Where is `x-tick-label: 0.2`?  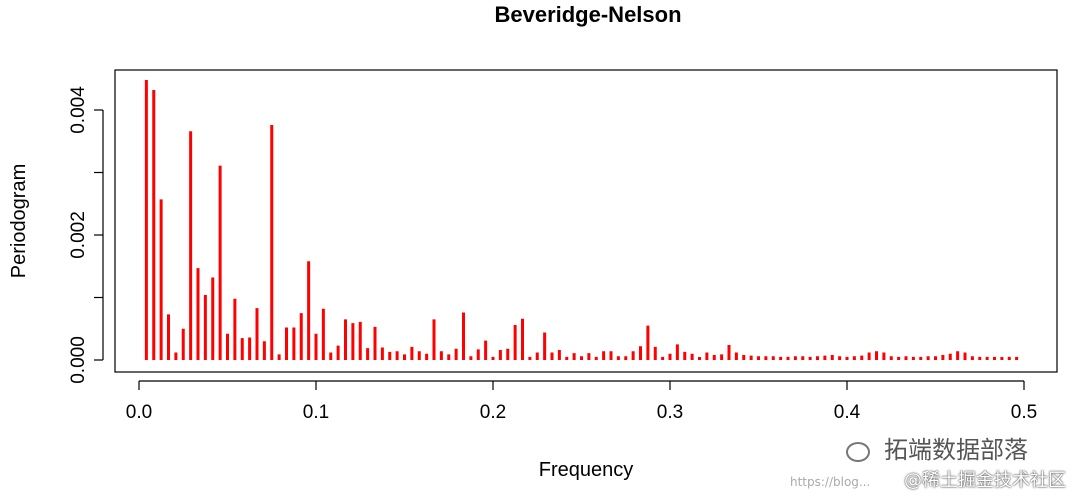
x-tick-label: 0.2 is located at coordinates (493, 412).